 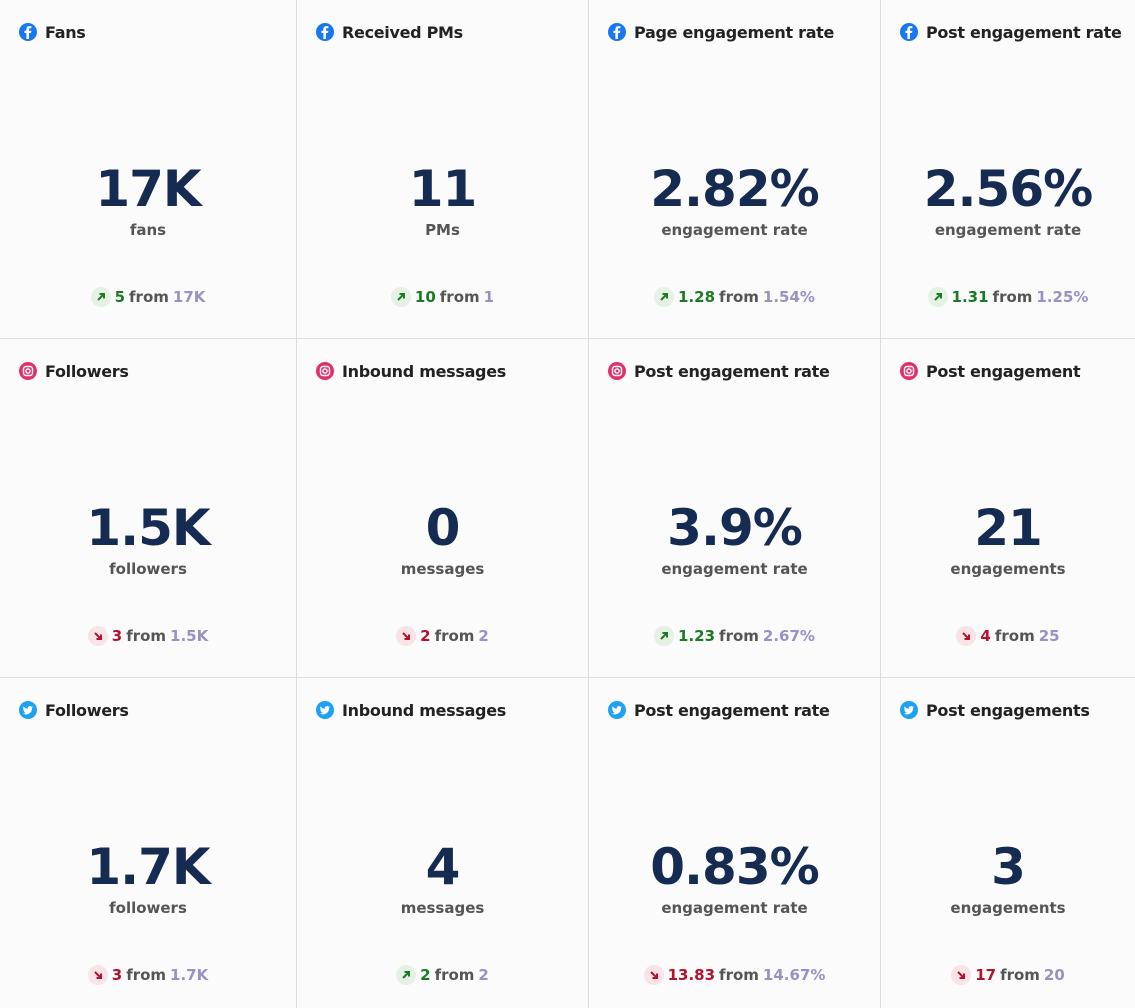 I want to click on metric-value: 1.7K, so click(x=148, y=867).